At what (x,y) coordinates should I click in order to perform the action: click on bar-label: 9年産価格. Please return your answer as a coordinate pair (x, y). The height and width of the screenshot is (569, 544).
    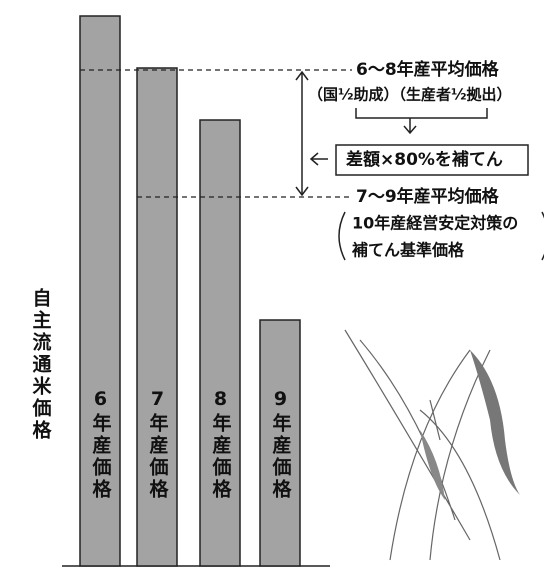
    Looking at the image, I should click on (281, 444).